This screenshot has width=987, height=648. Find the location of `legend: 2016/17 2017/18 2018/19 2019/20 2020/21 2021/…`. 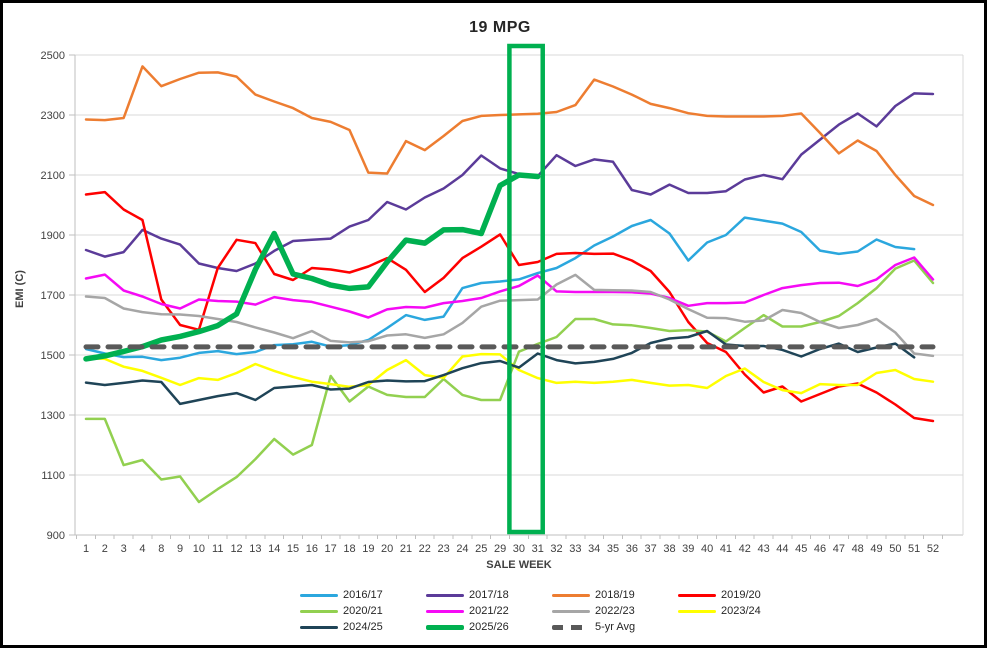

legend: 2016/17 2017/18 2018/19 2019/20 2020/21 2021/… is located at coordinates (570, 611).